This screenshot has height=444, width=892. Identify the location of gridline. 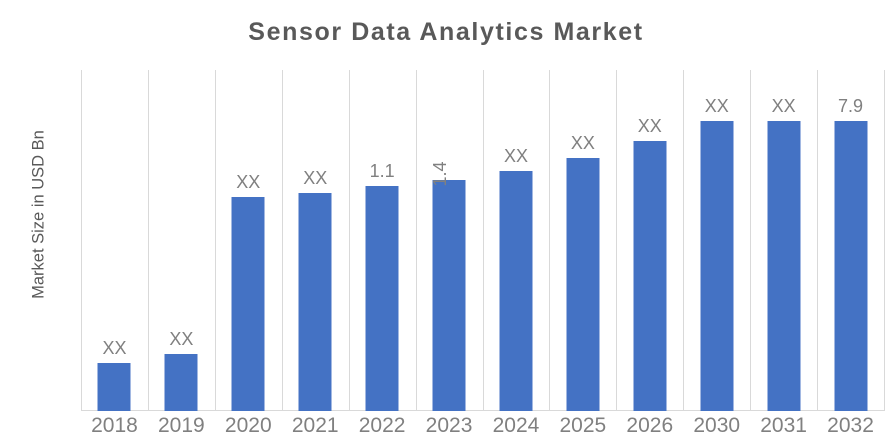
(884, 240).